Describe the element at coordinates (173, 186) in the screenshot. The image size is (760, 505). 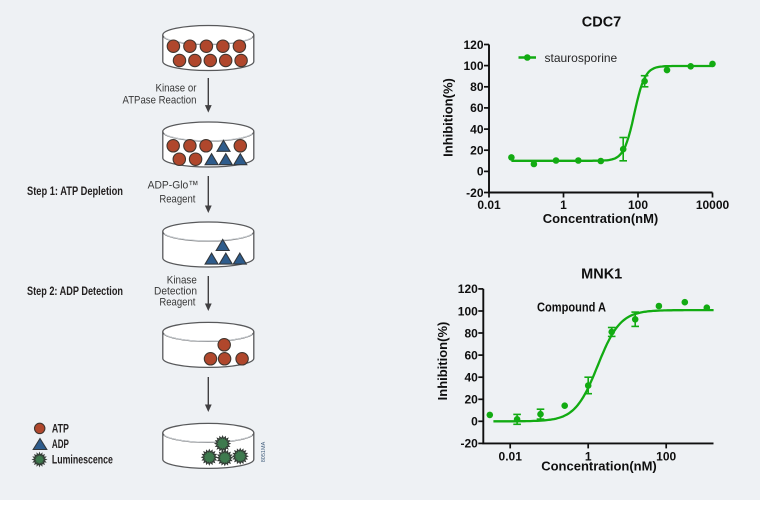
I see `svg-text: ADP-Glo™` at that location.